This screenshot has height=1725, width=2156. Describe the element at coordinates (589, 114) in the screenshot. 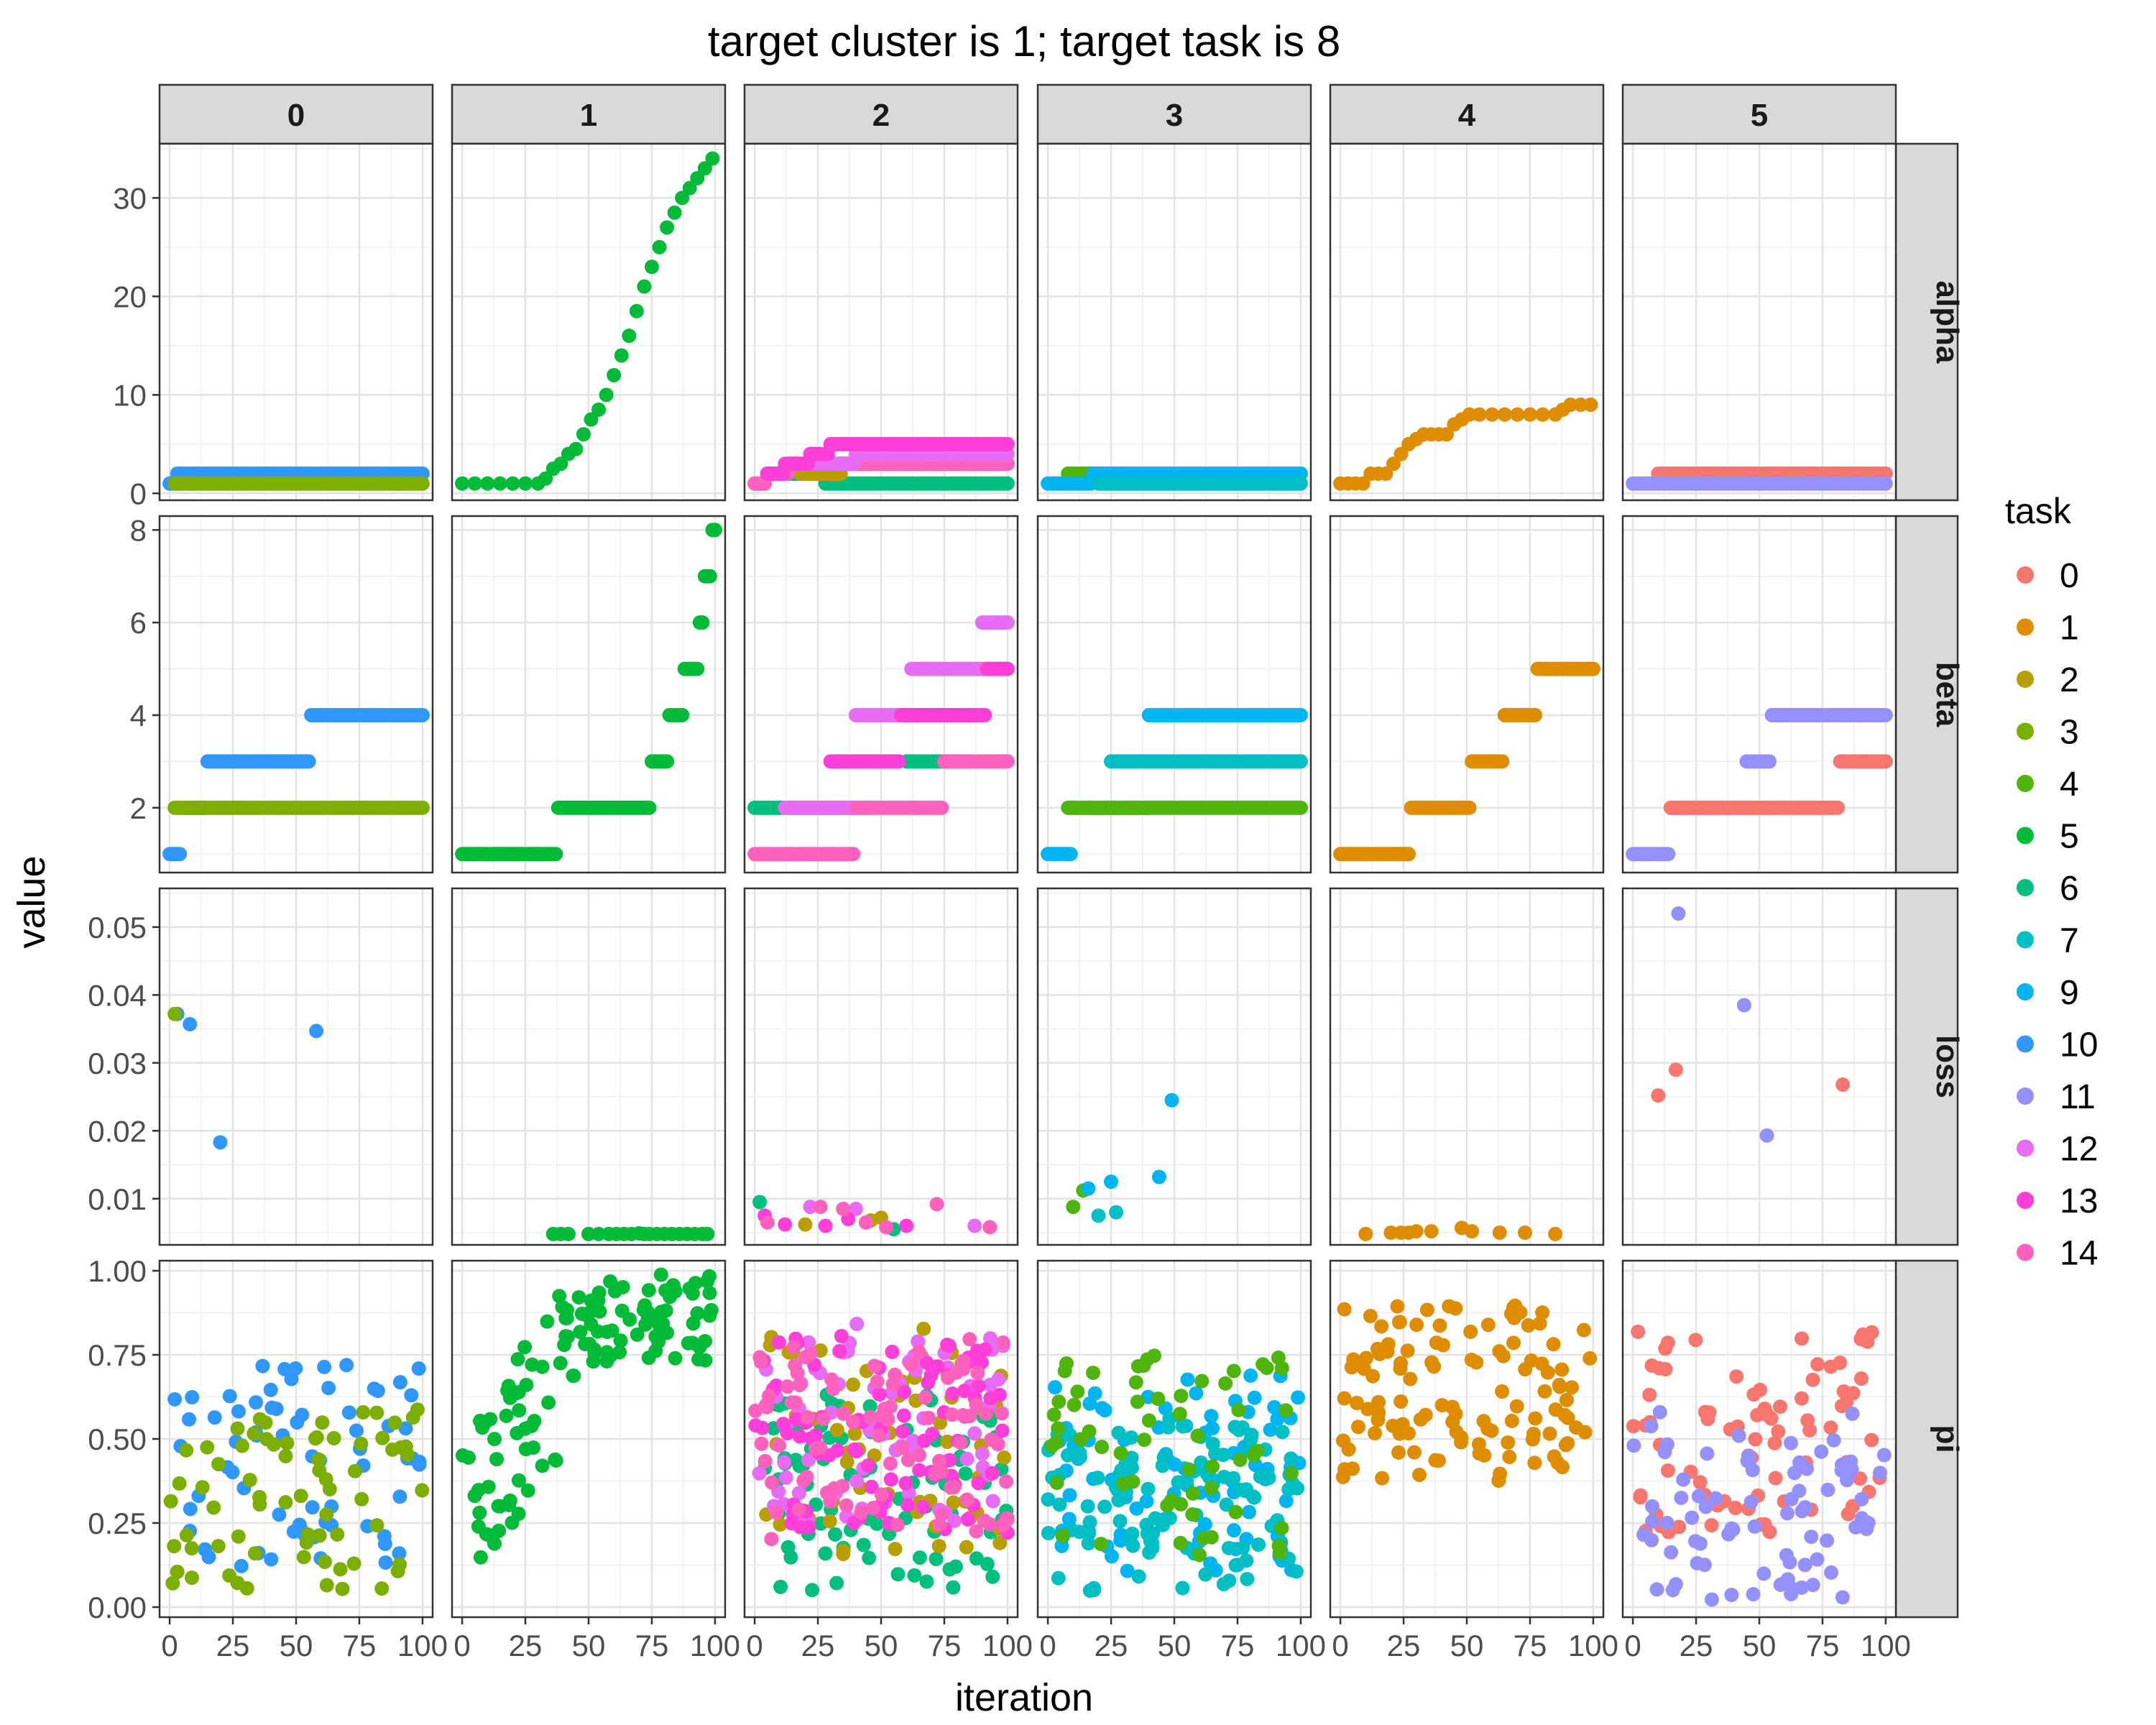

I see `facet-strip-col` at that location.